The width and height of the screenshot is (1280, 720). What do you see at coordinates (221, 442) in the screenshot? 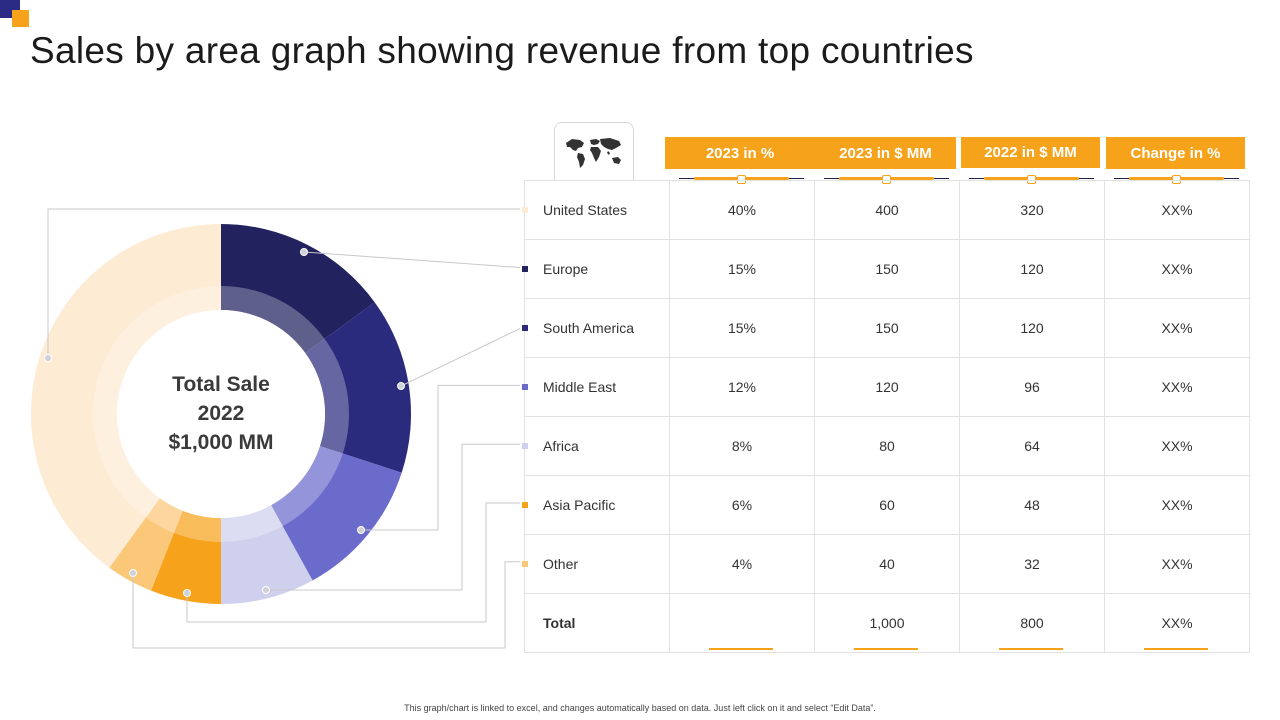
I see `center-line-3: $1,000 MM` at bounding box center [221, 442].